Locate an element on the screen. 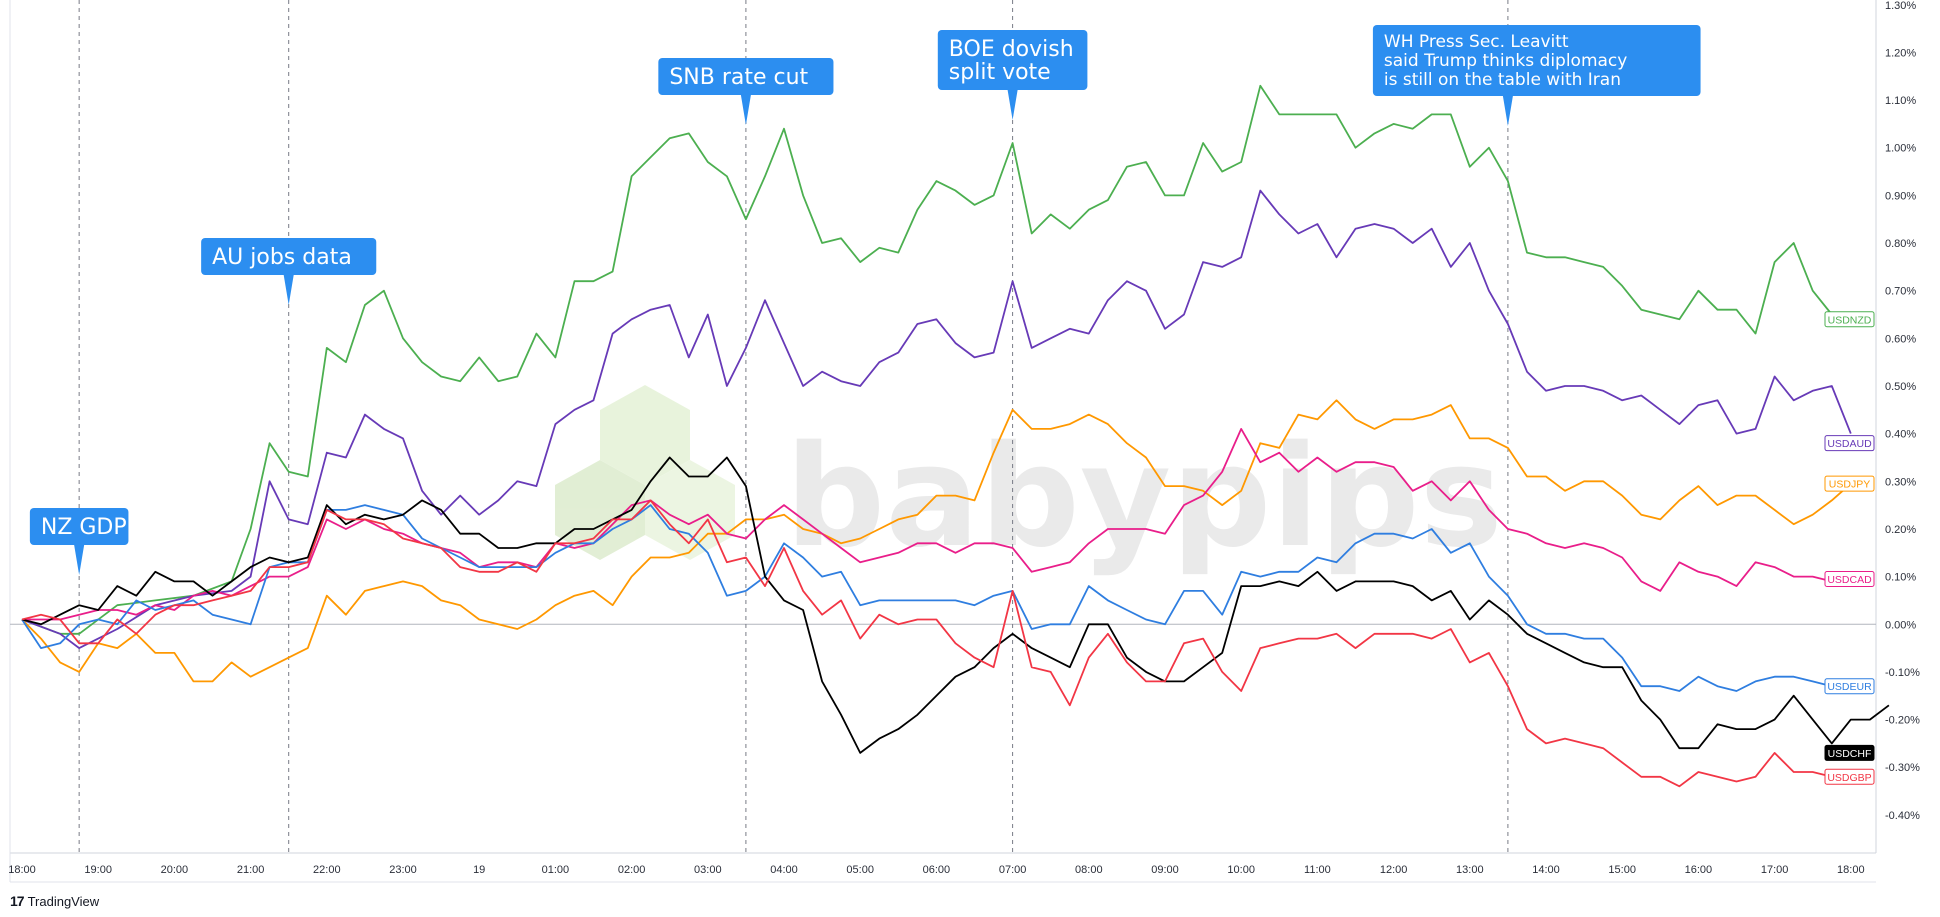  series-label-text: USDGBP is located at coordinates (1849, 778).